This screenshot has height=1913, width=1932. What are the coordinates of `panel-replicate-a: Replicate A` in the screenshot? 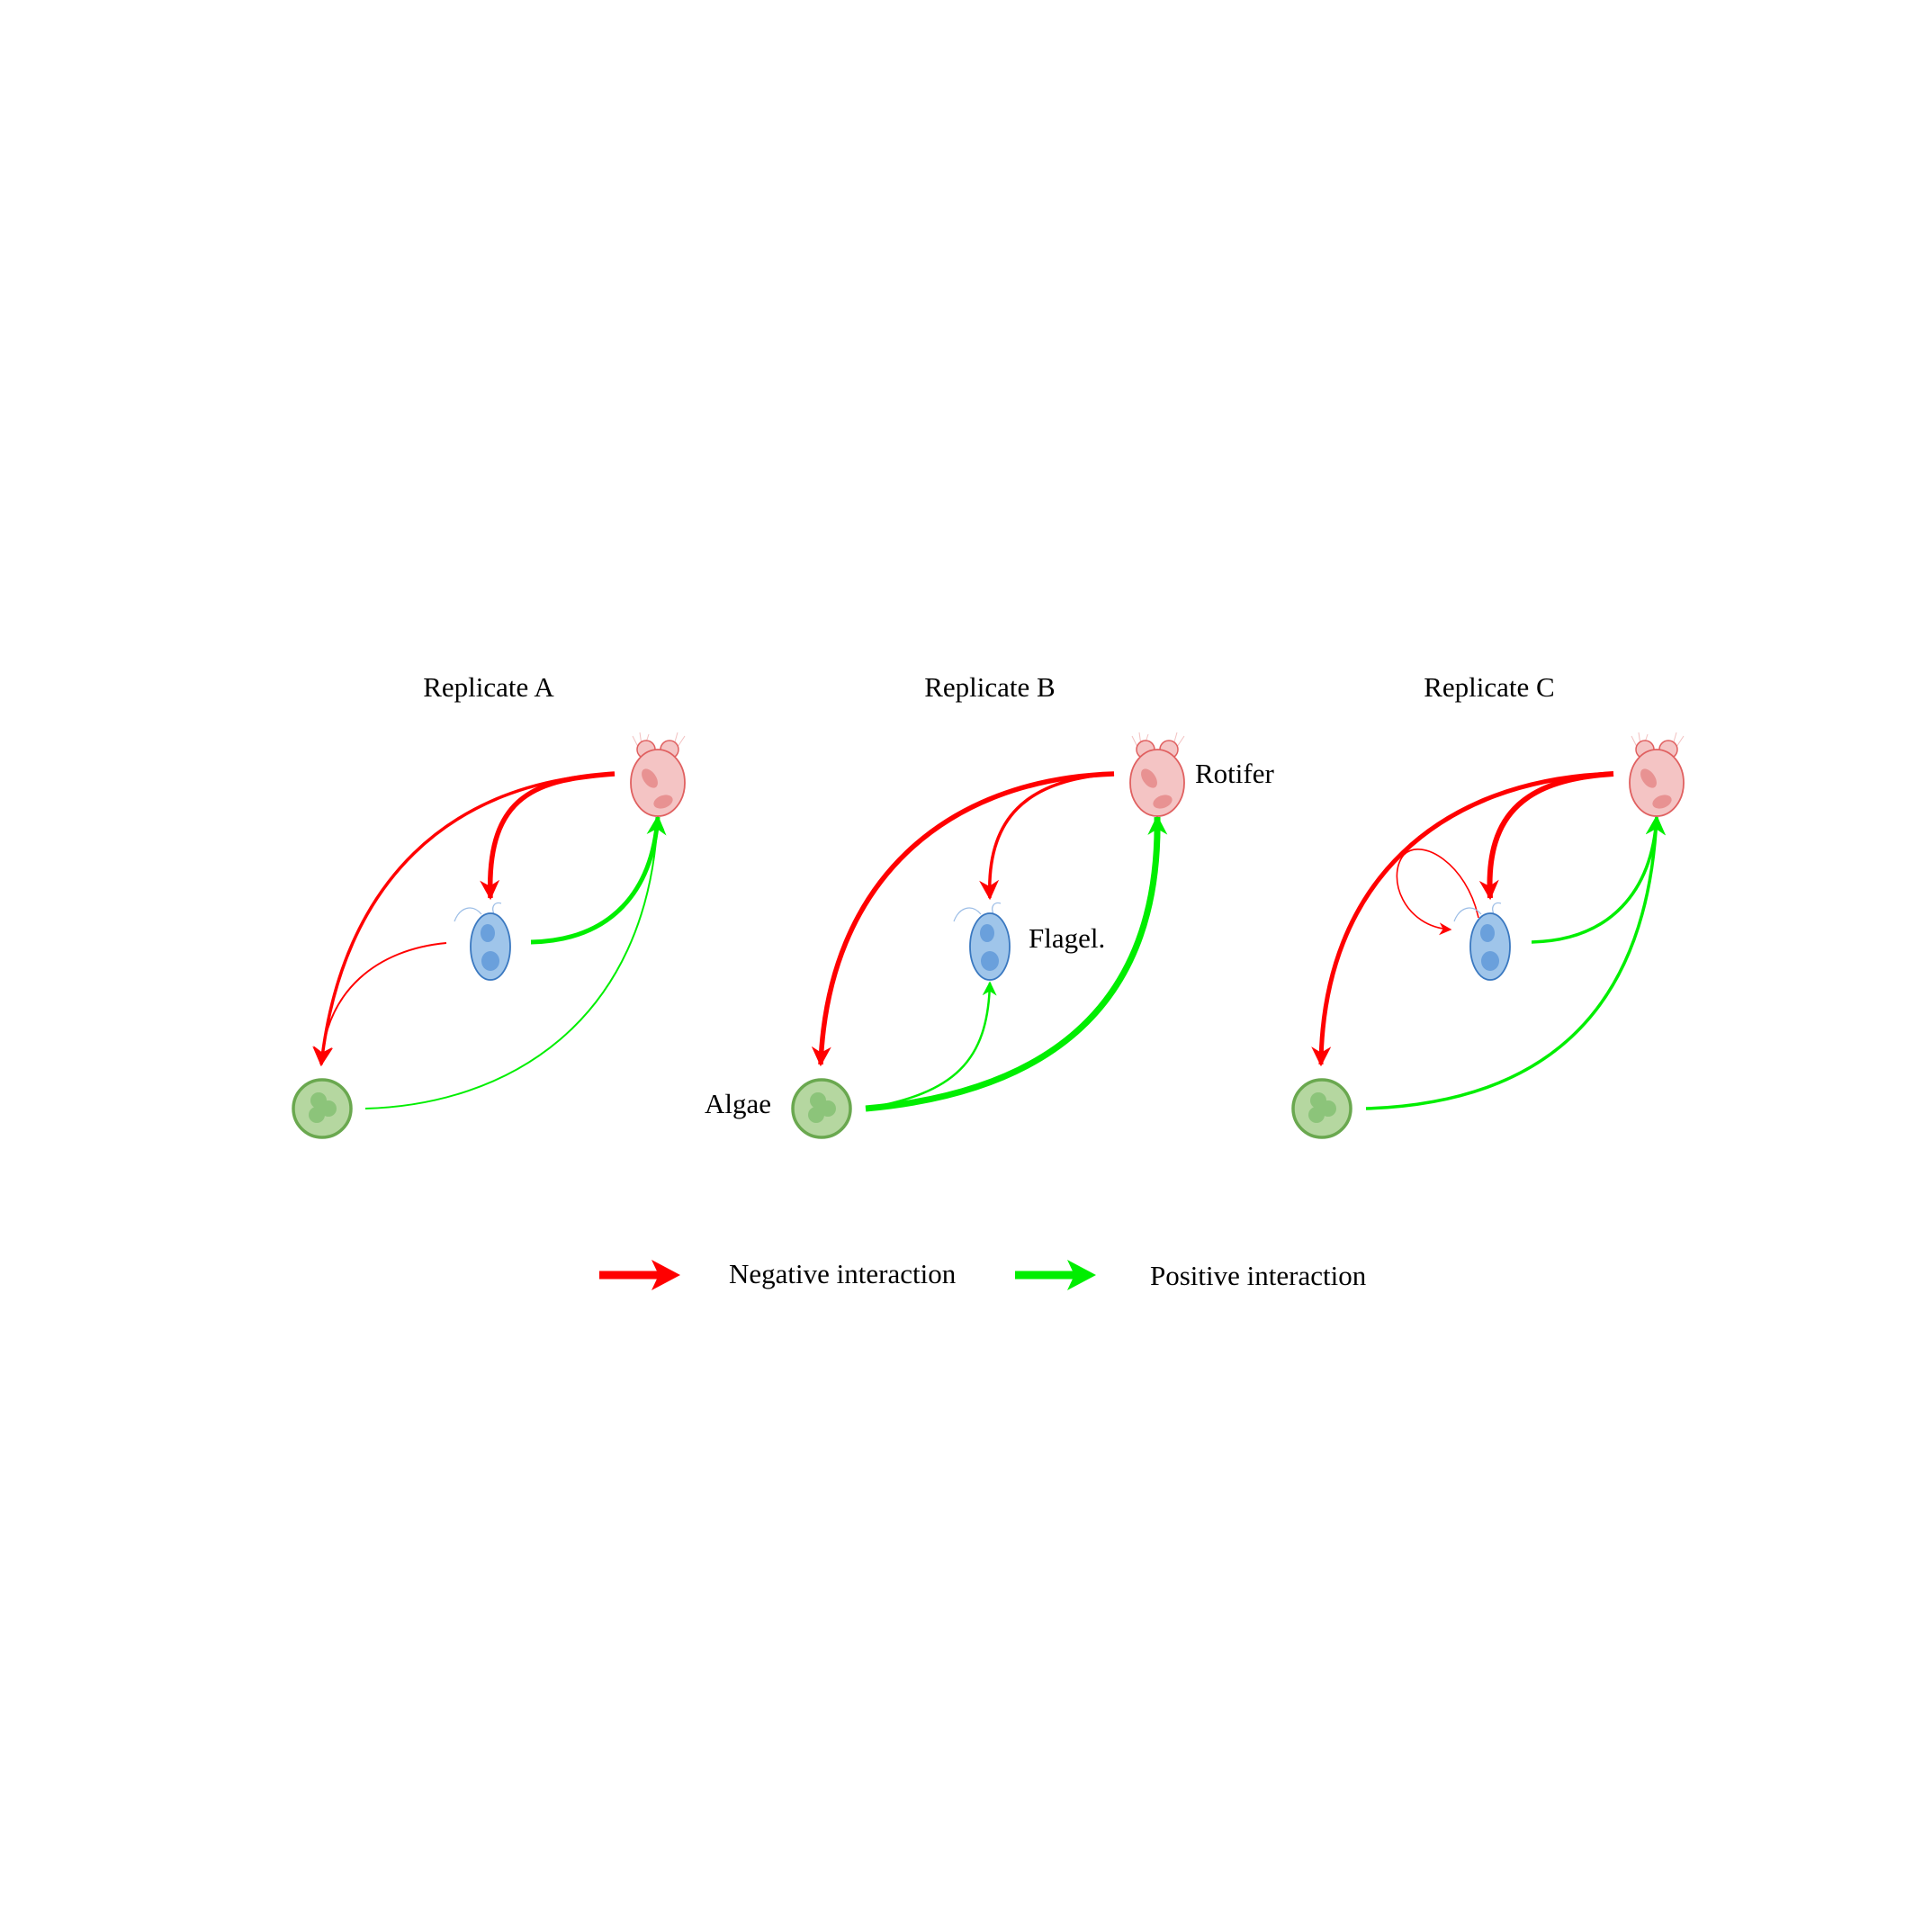 It's located at (489, 905).